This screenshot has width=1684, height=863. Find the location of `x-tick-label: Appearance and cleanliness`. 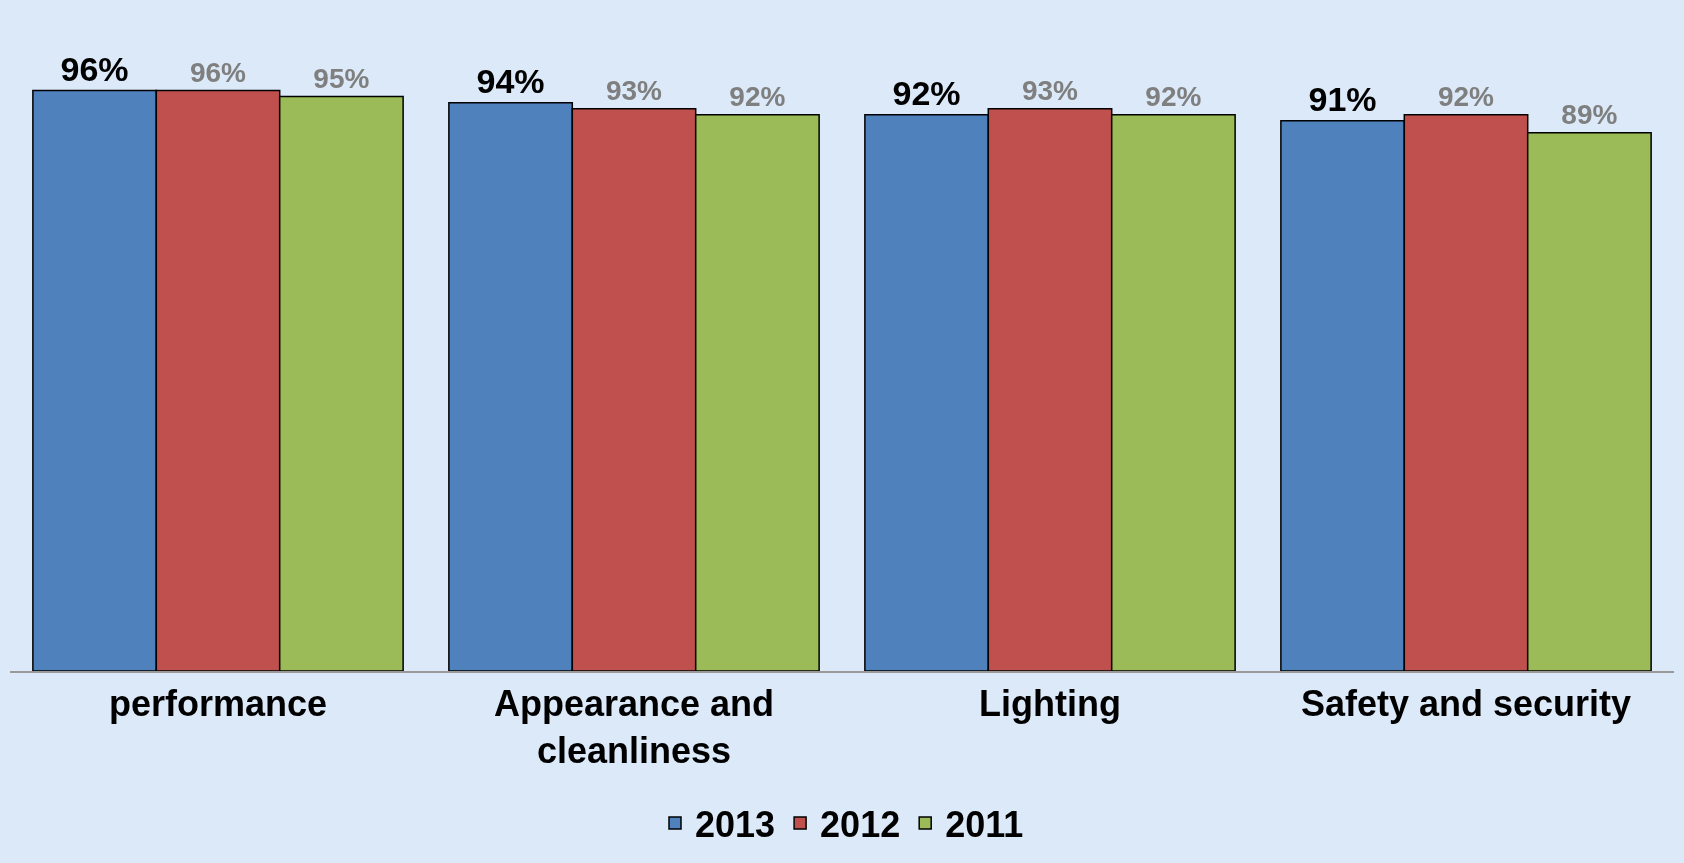

x-tick-label: Appearance and cleanliness is located at coordinates (634, 727).